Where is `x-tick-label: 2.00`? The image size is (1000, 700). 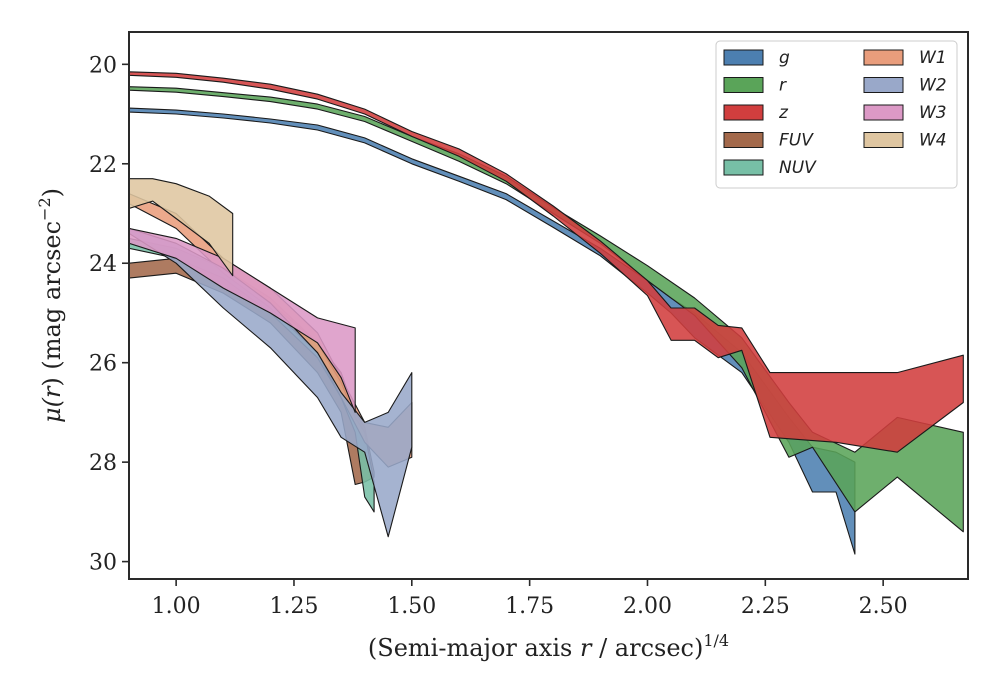
x-tick-label: 2.00 is located at coordinates (647, 606).